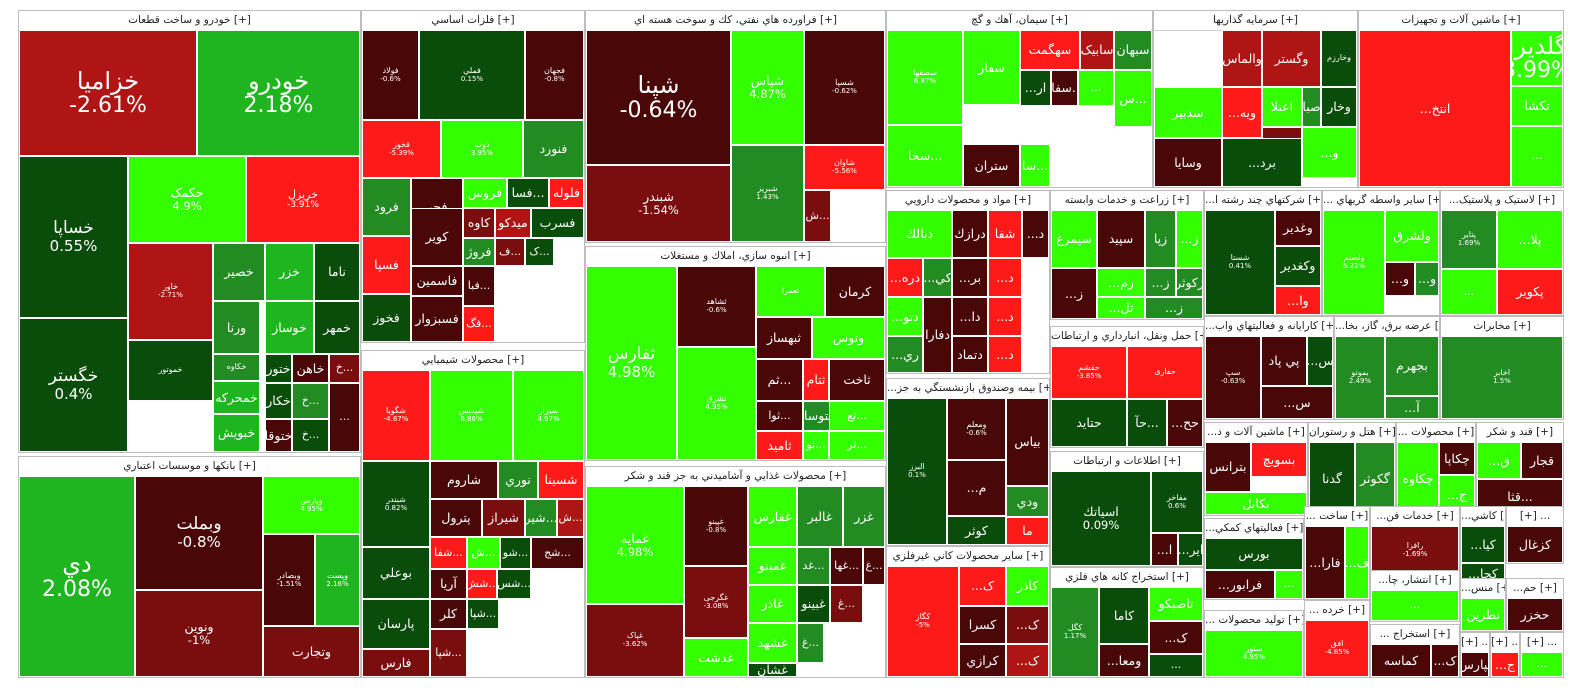 Image resolution: width=1584 pixels, height=698 pixels. Describe the element at coordinates (844, 167) in the screenshot. I see `stock-tile: شاوان -5.56%` at that location.